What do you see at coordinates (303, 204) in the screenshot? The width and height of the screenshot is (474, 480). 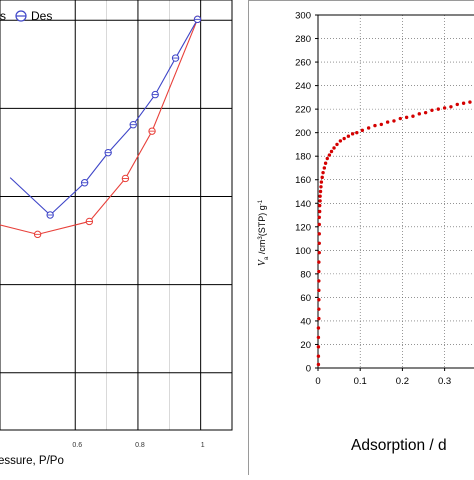 I see `y-tick-label: 140` at bounding box center [303, 204].